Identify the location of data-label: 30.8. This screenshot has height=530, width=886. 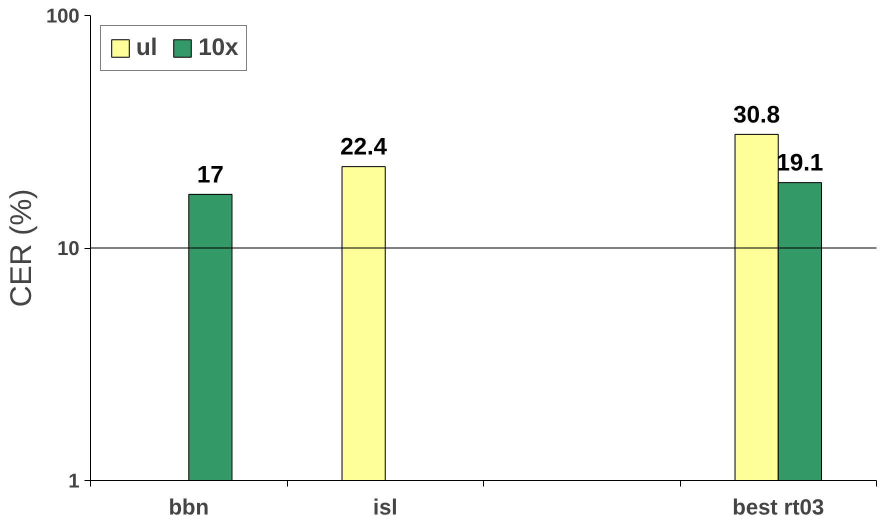
(756, 114).